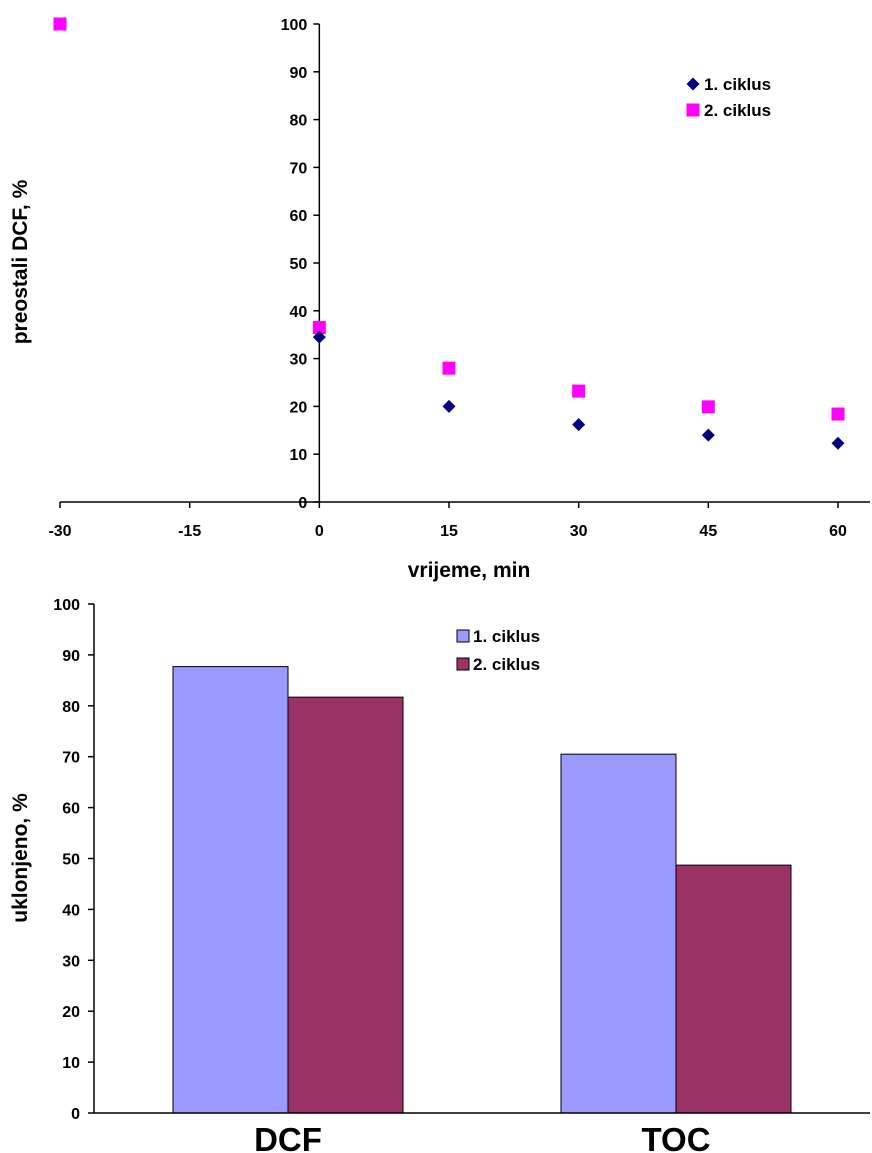 Image resolution: width=872 pixels, height=1153 pixels. What do you see at coordinates (299, 455) in the screenshot?
I see `scatter-y-tick-label: 10` at bounding box center [299, 455].